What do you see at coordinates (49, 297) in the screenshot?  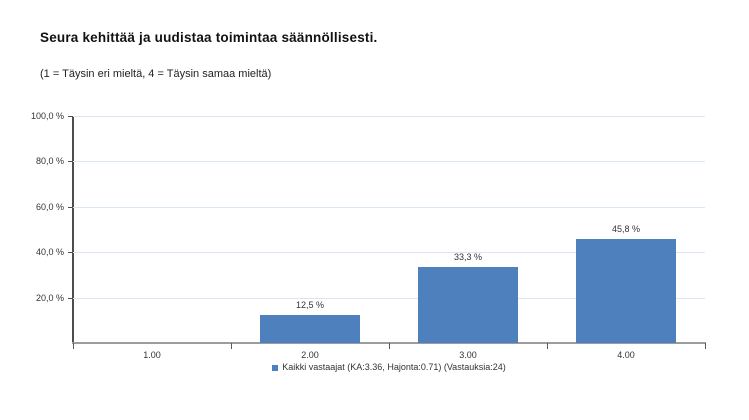 I see `y-axis-tick-label: 20,0 %` at bounding box center [49, 297].